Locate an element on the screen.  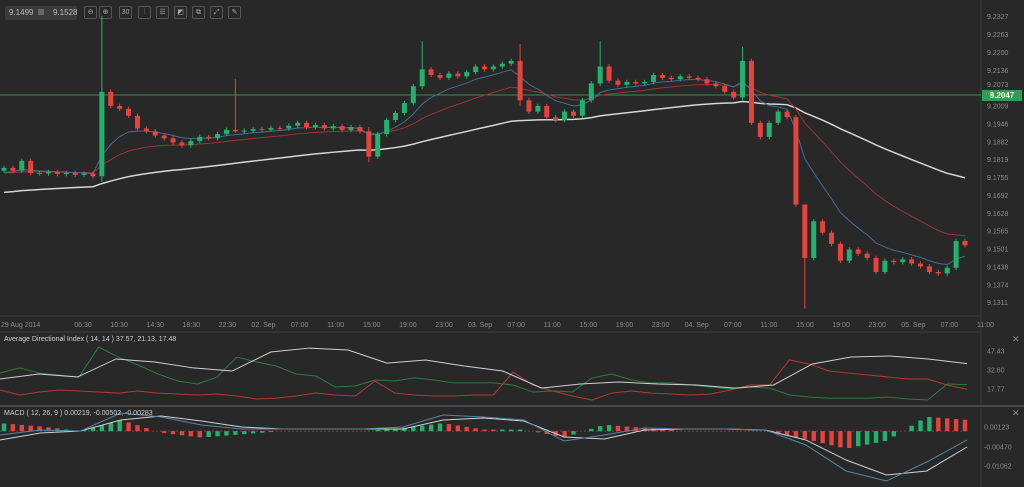
close-adx-pane-icon: ✕ is located at coordinates (1016, 339).